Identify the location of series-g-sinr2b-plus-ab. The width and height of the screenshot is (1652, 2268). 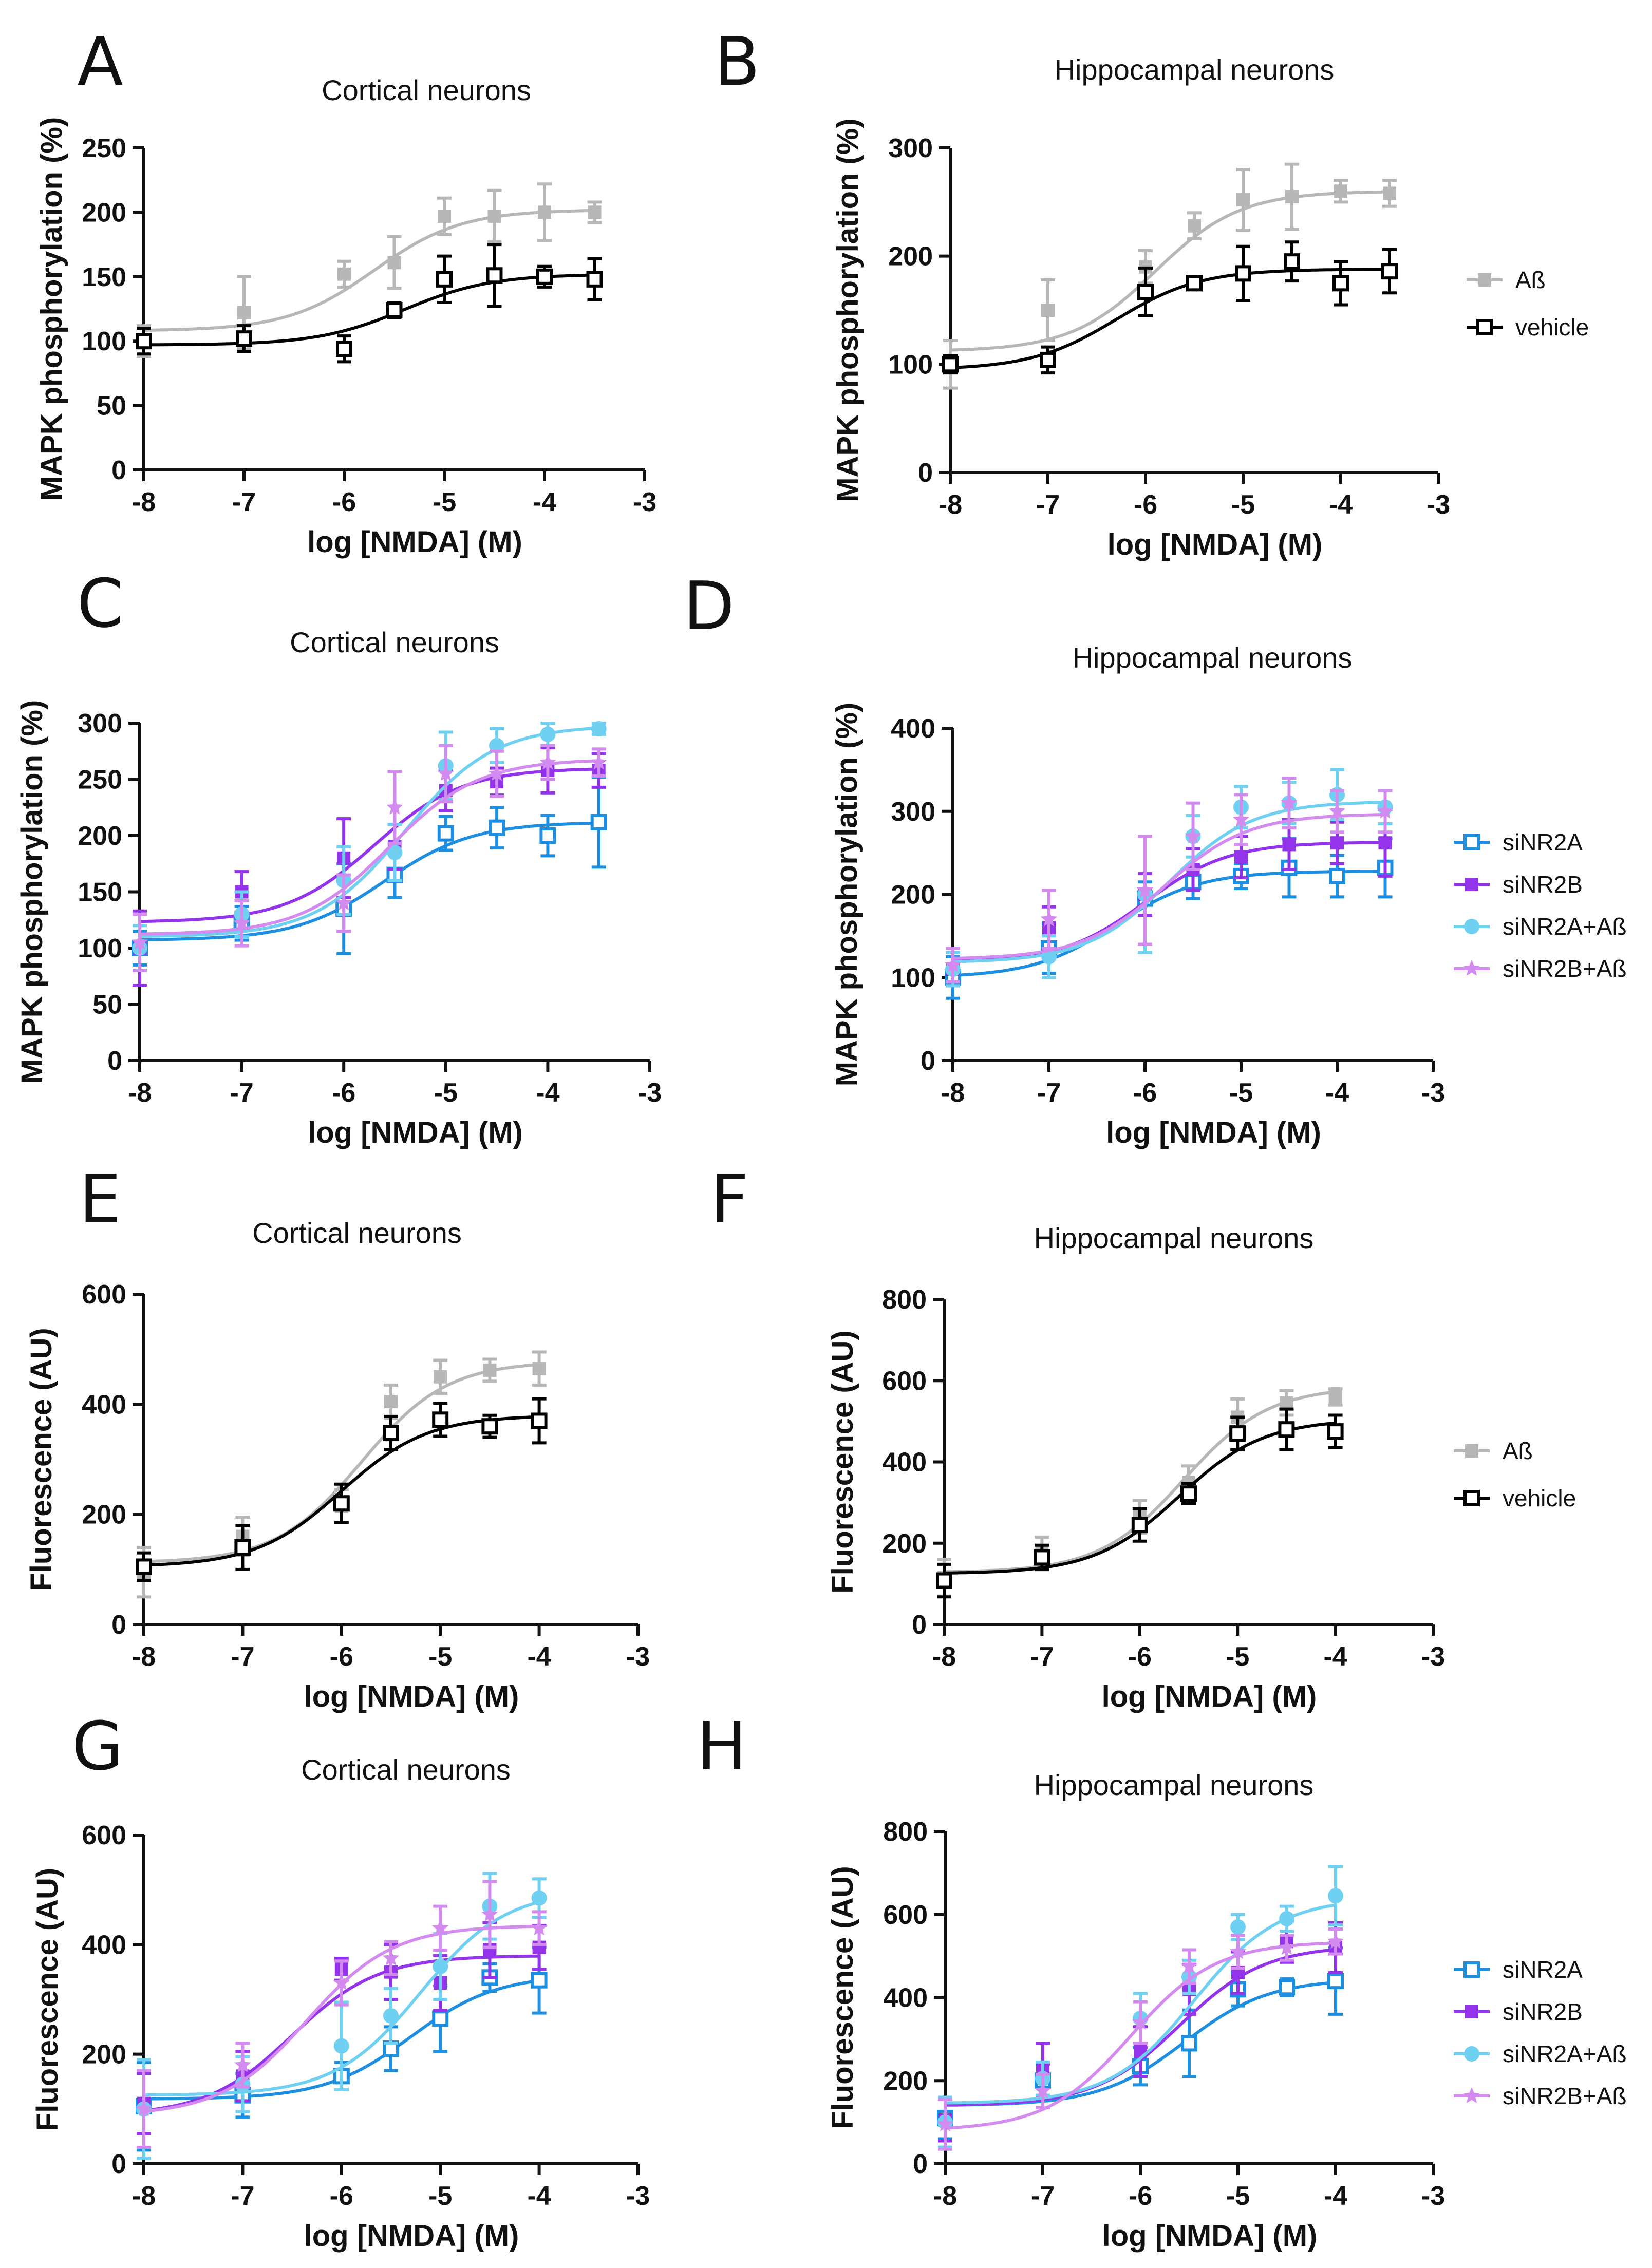
(342, 2014).